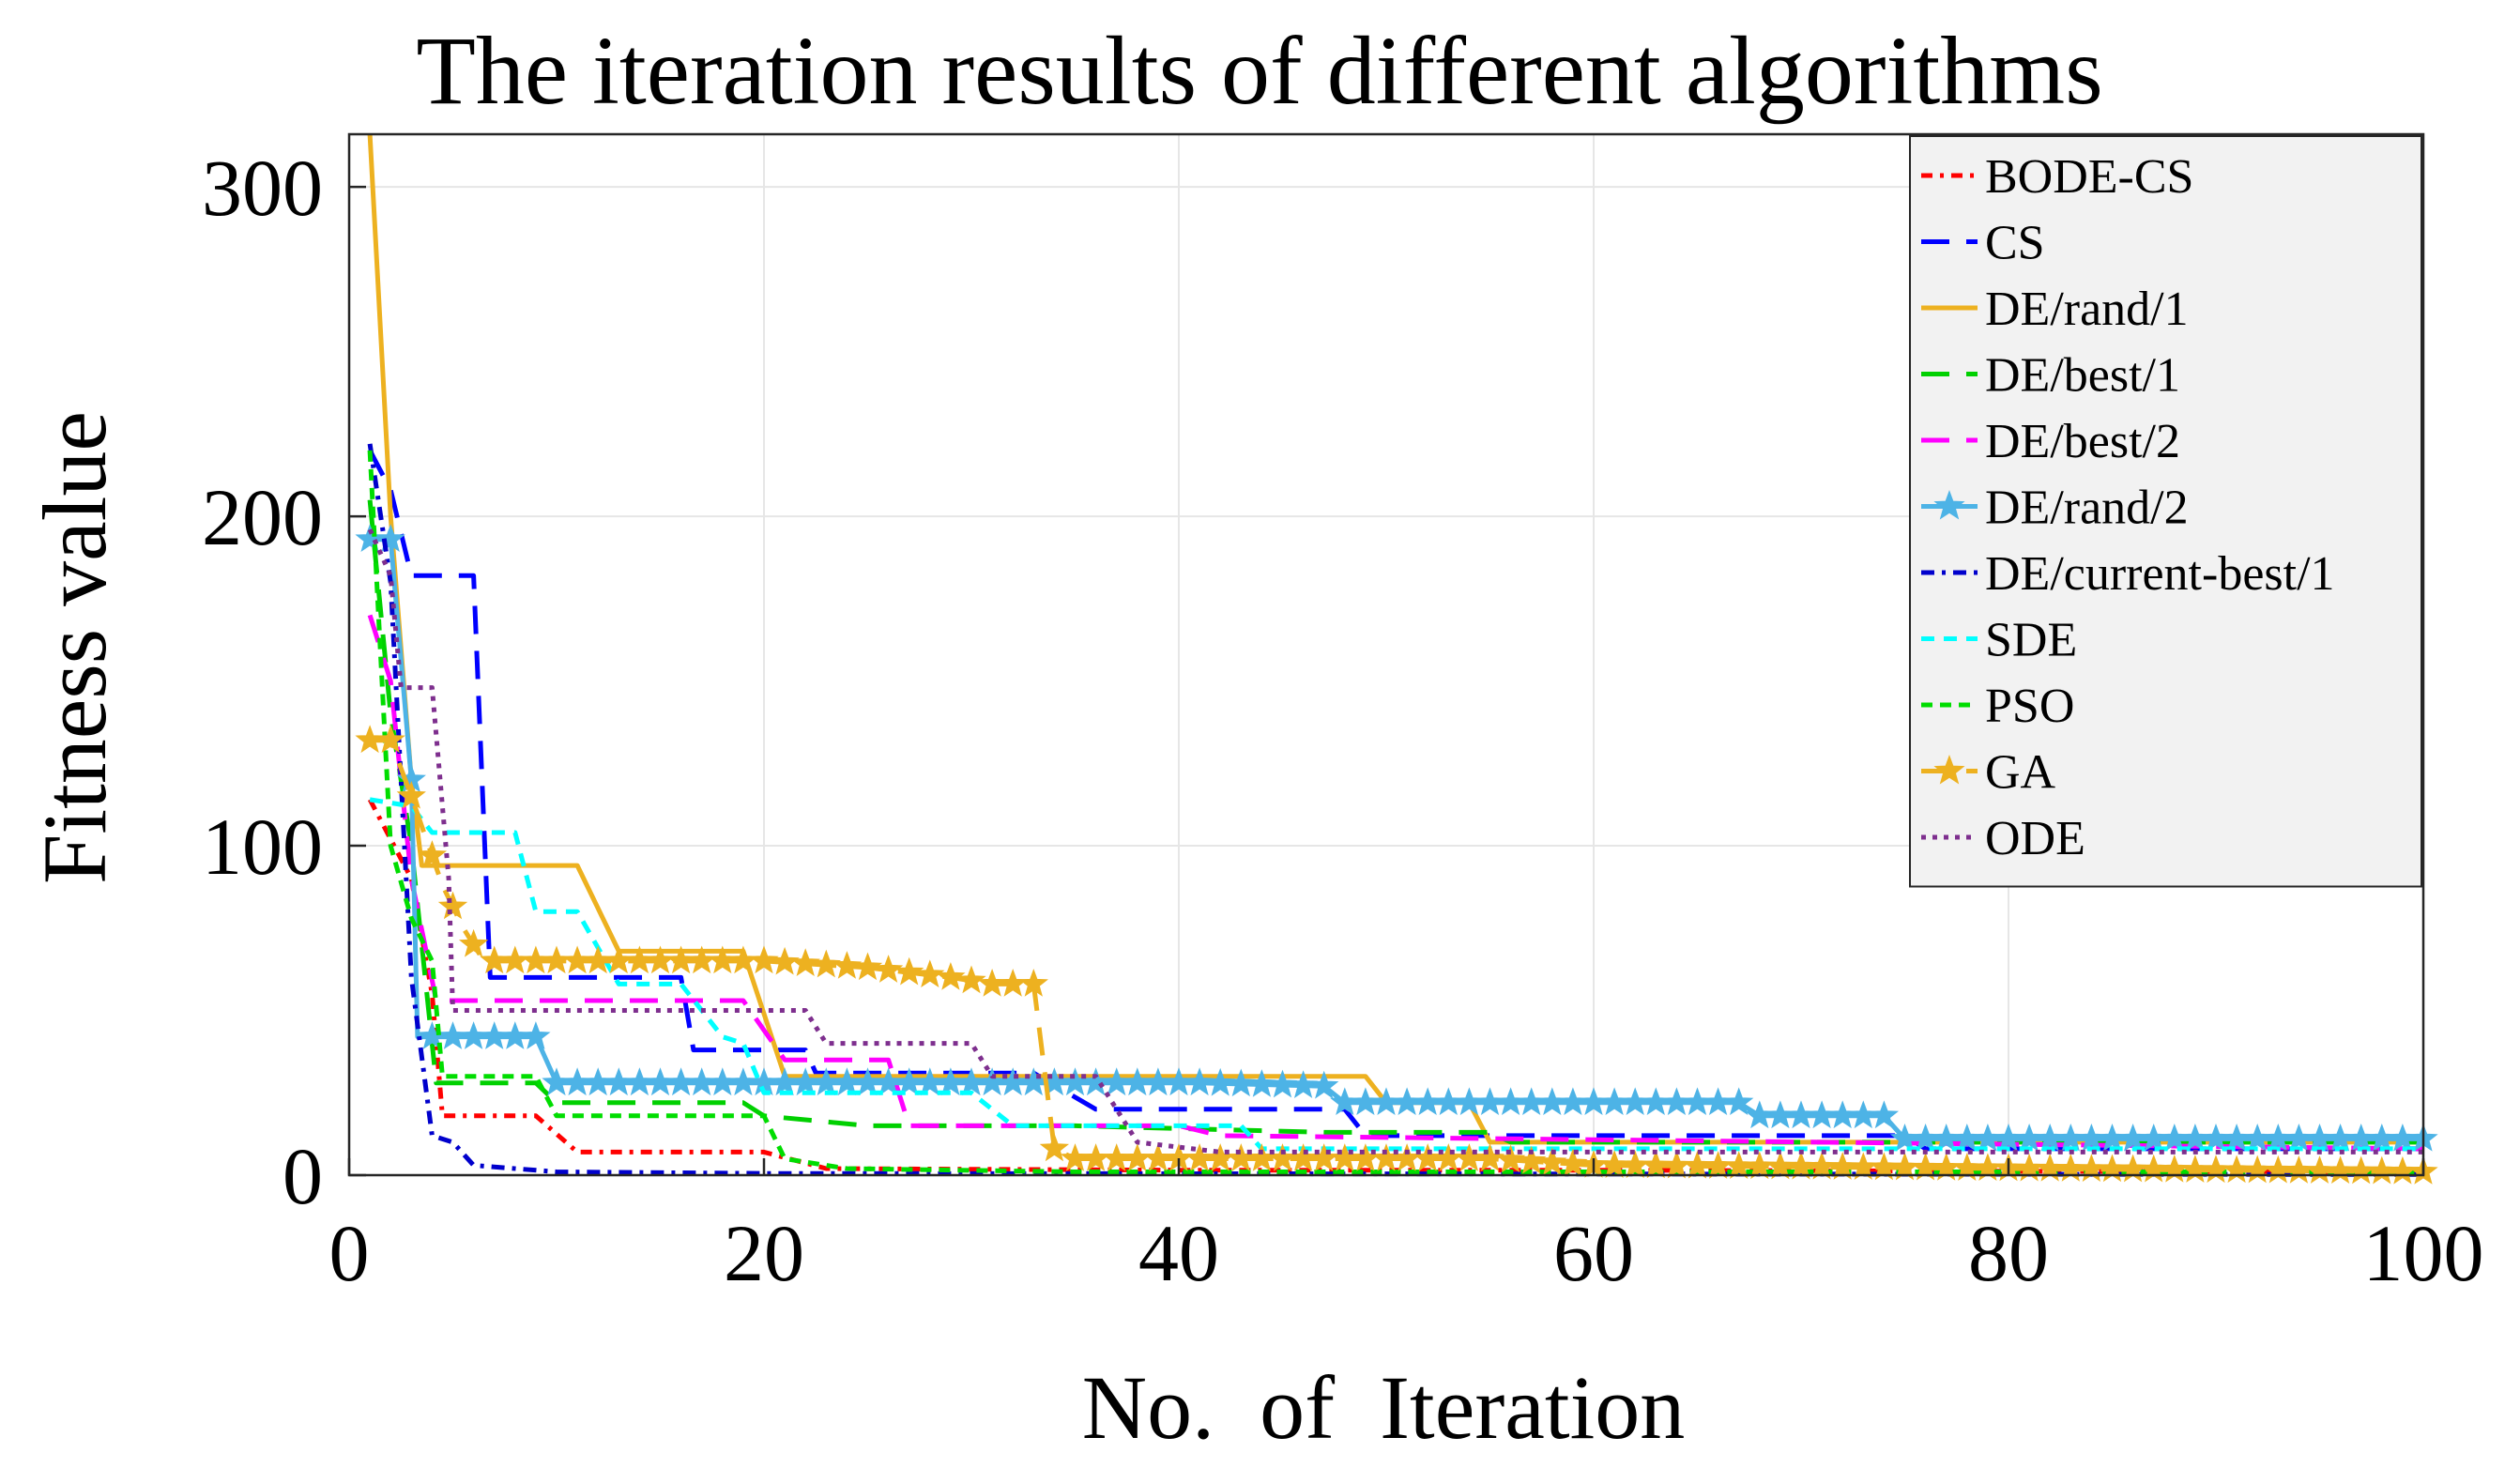 The width and height of the screenshot is (2520, 1468). What do you see at coordinates (2008, 1253) in the screenshot?
I see `x-tick-label: 80` at bounding box center [2008, 1253].